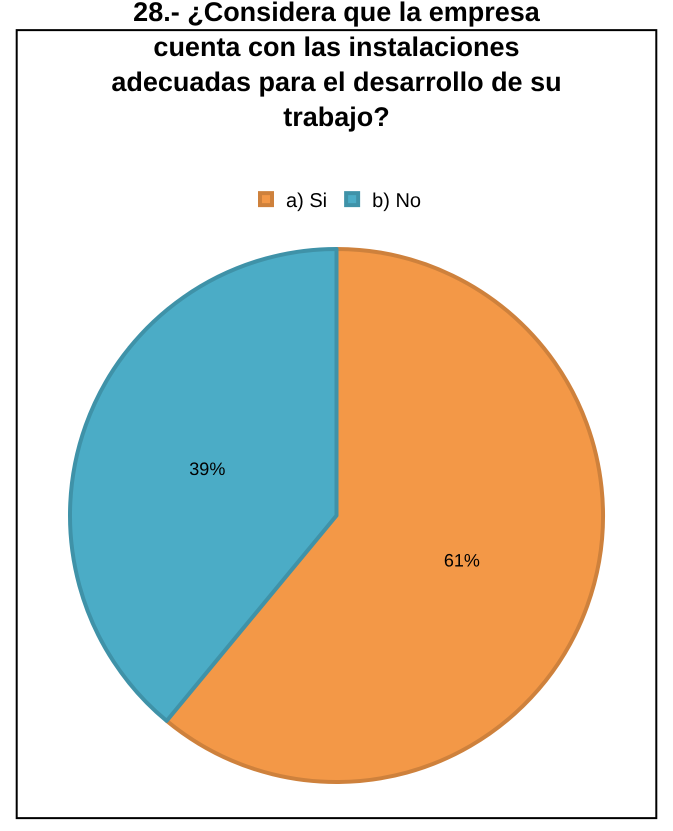  I want to click on chart-title: 28.- ¿Considera que la empresa cuenta con las instalaciones adecuadas para el desarrollo de su trabajo?, so click(336, 66).